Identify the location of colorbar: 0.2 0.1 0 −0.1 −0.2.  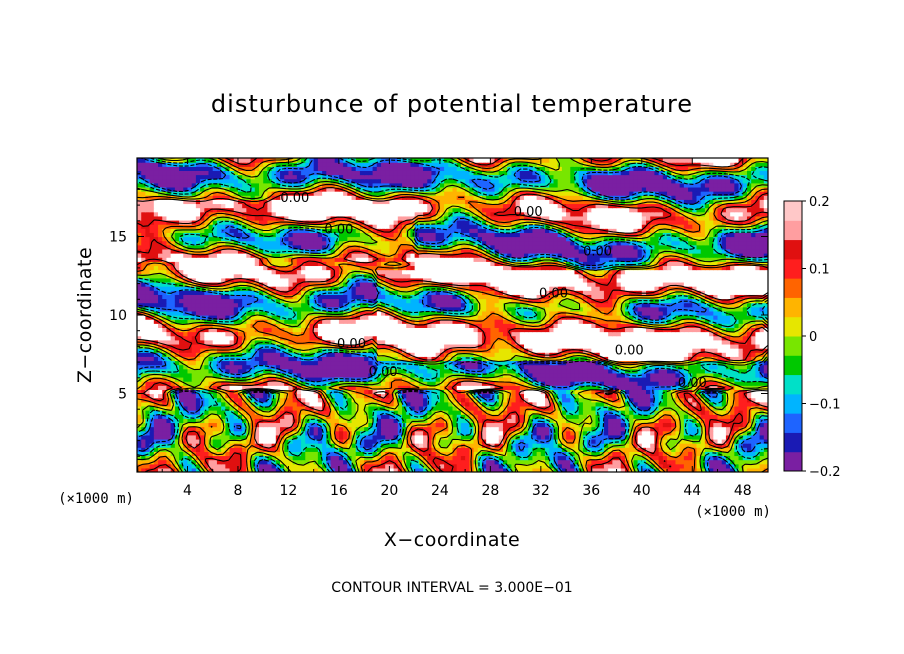
(812, 337).